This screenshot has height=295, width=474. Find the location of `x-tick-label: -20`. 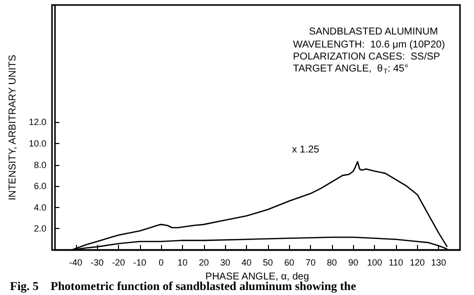

x-tick-label: -20 is located at coordinates (118, 263).